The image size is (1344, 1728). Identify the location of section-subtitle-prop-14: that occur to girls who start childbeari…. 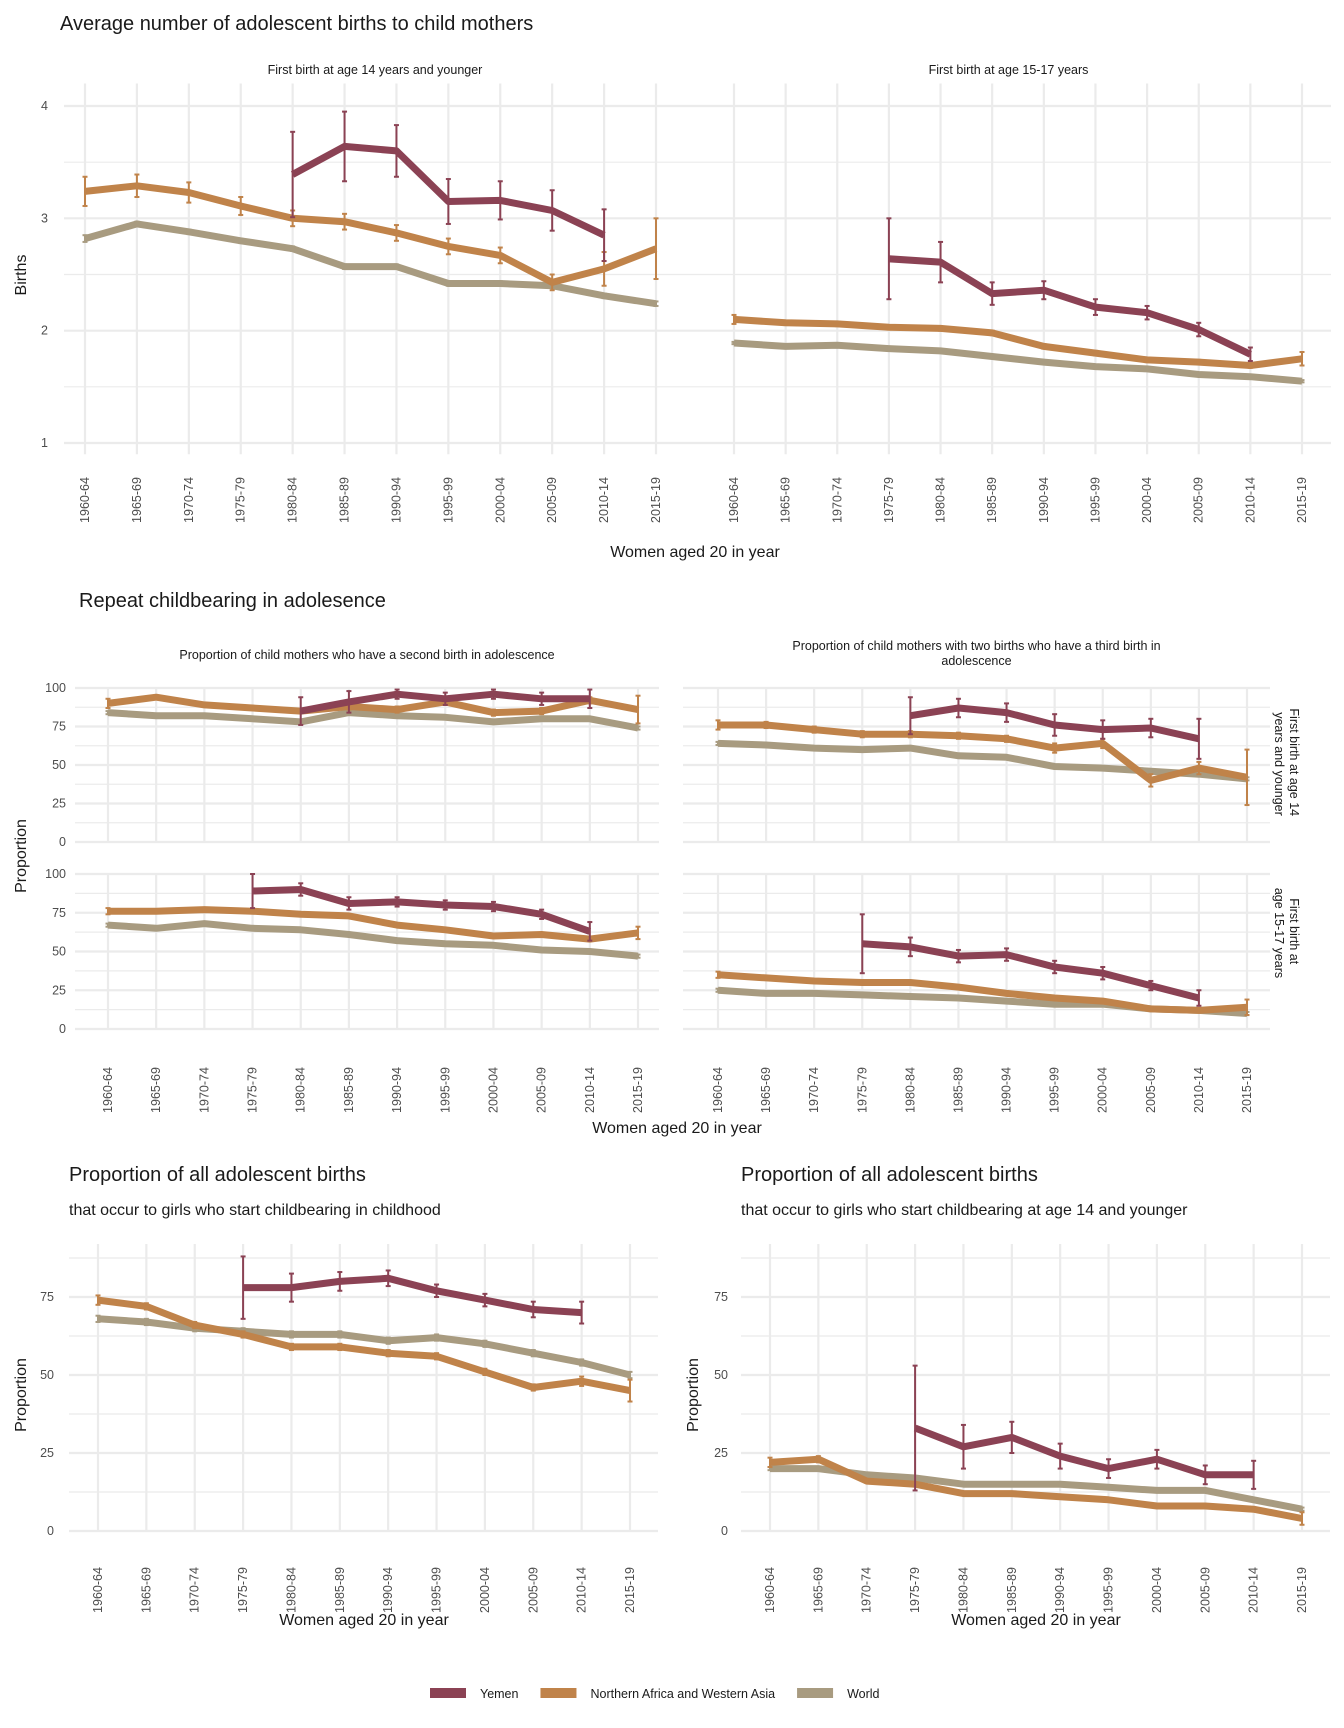
(964, 1210).